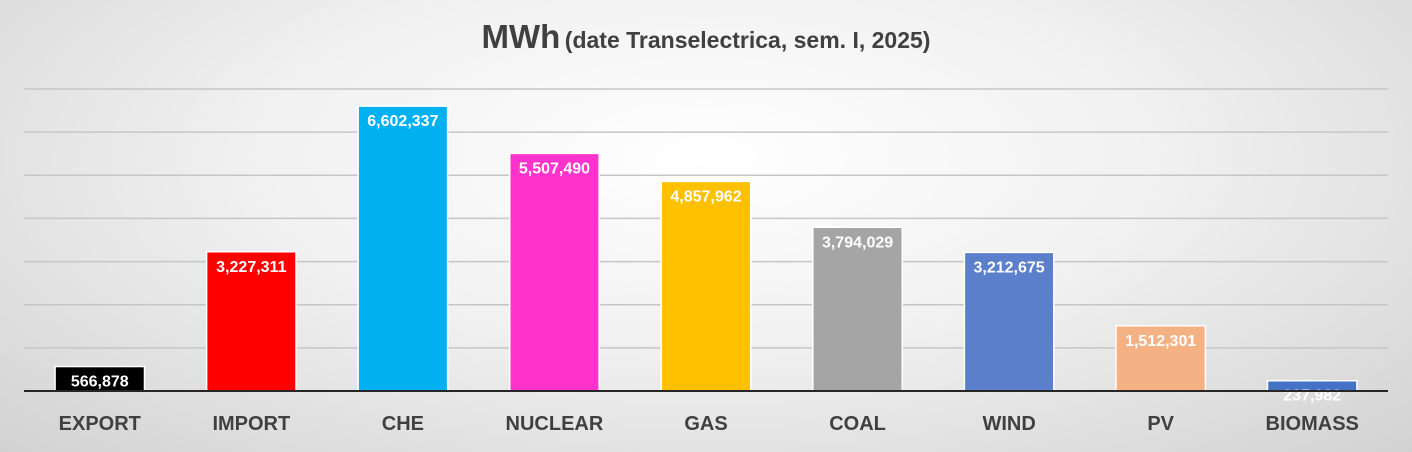 The width and height of the screenshot is (1412, 452). I want to click on bar-coal, so click(858, 309).